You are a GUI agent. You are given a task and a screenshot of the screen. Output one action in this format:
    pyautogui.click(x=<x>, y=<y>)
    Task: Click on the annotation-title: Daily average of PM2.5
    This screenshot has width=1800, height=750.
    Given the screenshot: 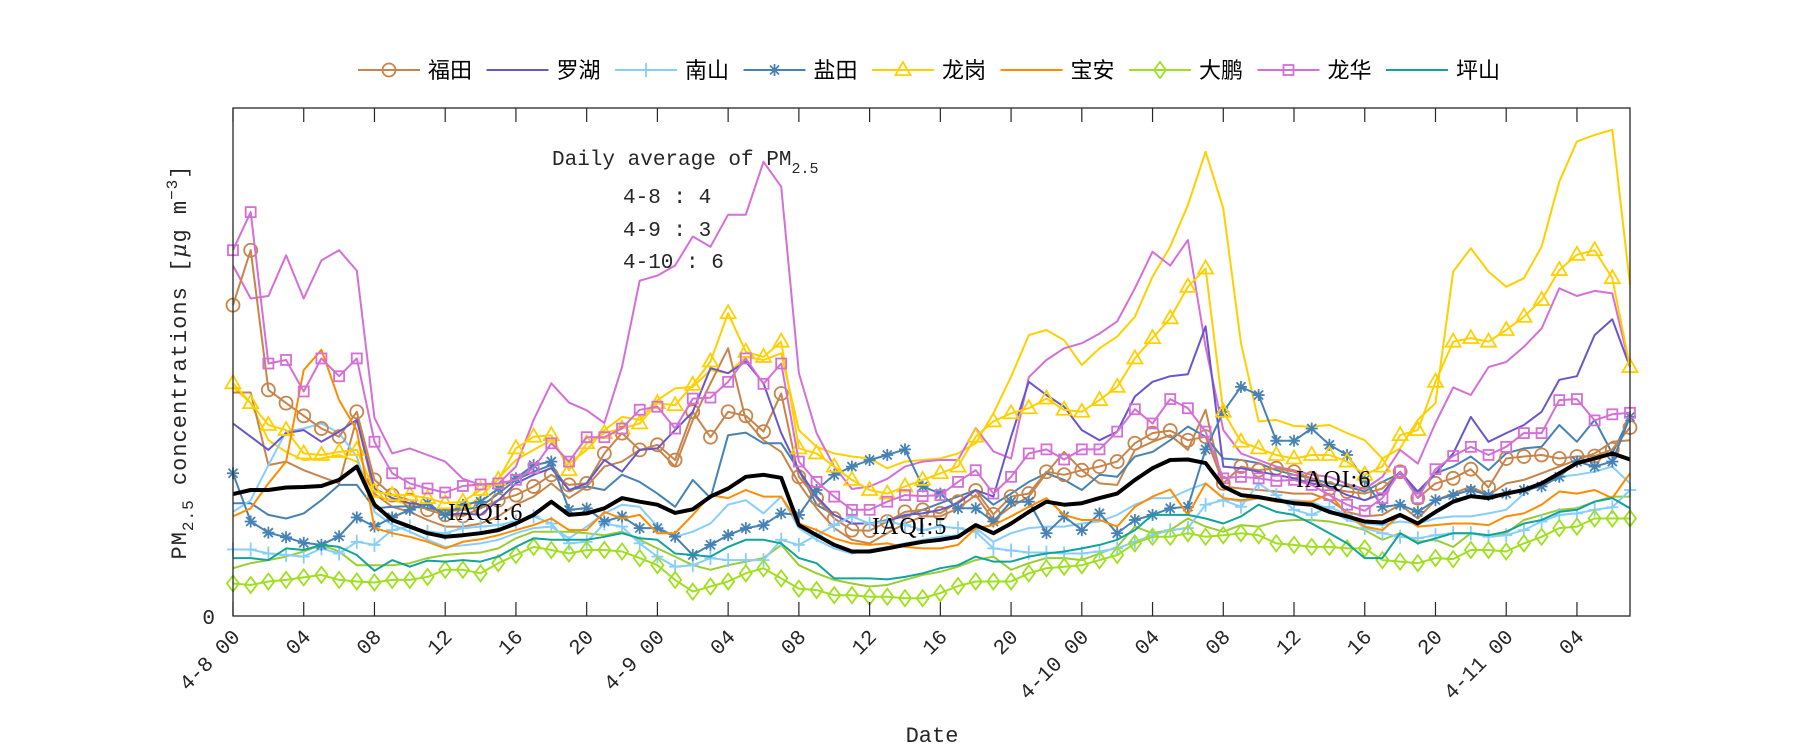 What is the action you would take?
    pyautogui.click(x=685, y=163)
    